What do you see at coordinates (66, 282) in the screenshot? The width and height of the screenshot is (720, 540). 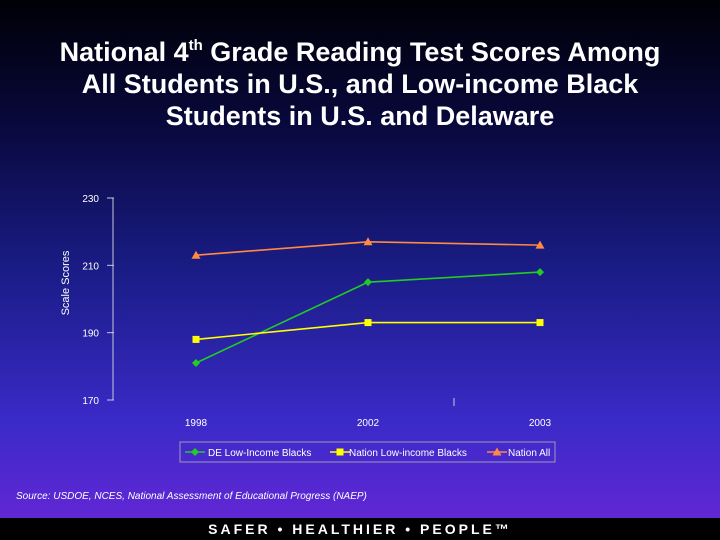 I see `y-axis-label: Scale Scores` at bounding box center [66, 282].